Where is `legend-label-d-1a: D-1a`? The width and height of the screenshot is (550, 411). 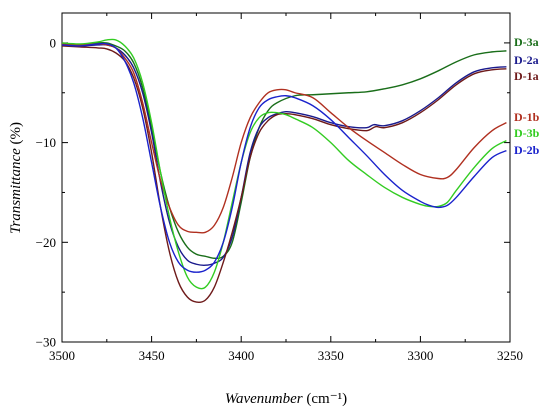 legend-label-d-1a: D-1a is located at coordinates (526, 76).